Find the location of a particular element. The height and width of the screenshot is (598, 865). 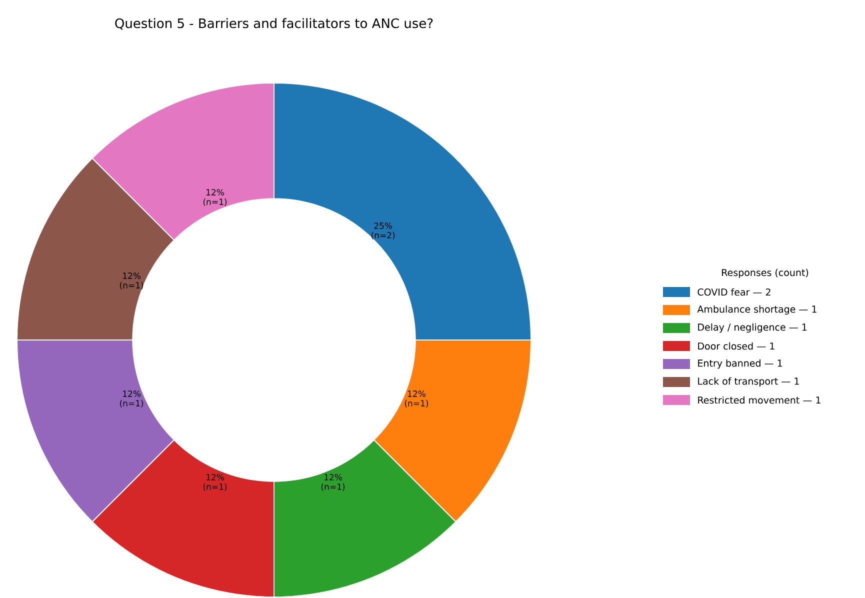

legend-label: Entry banned — 1 is located at coordinates (740, 364).